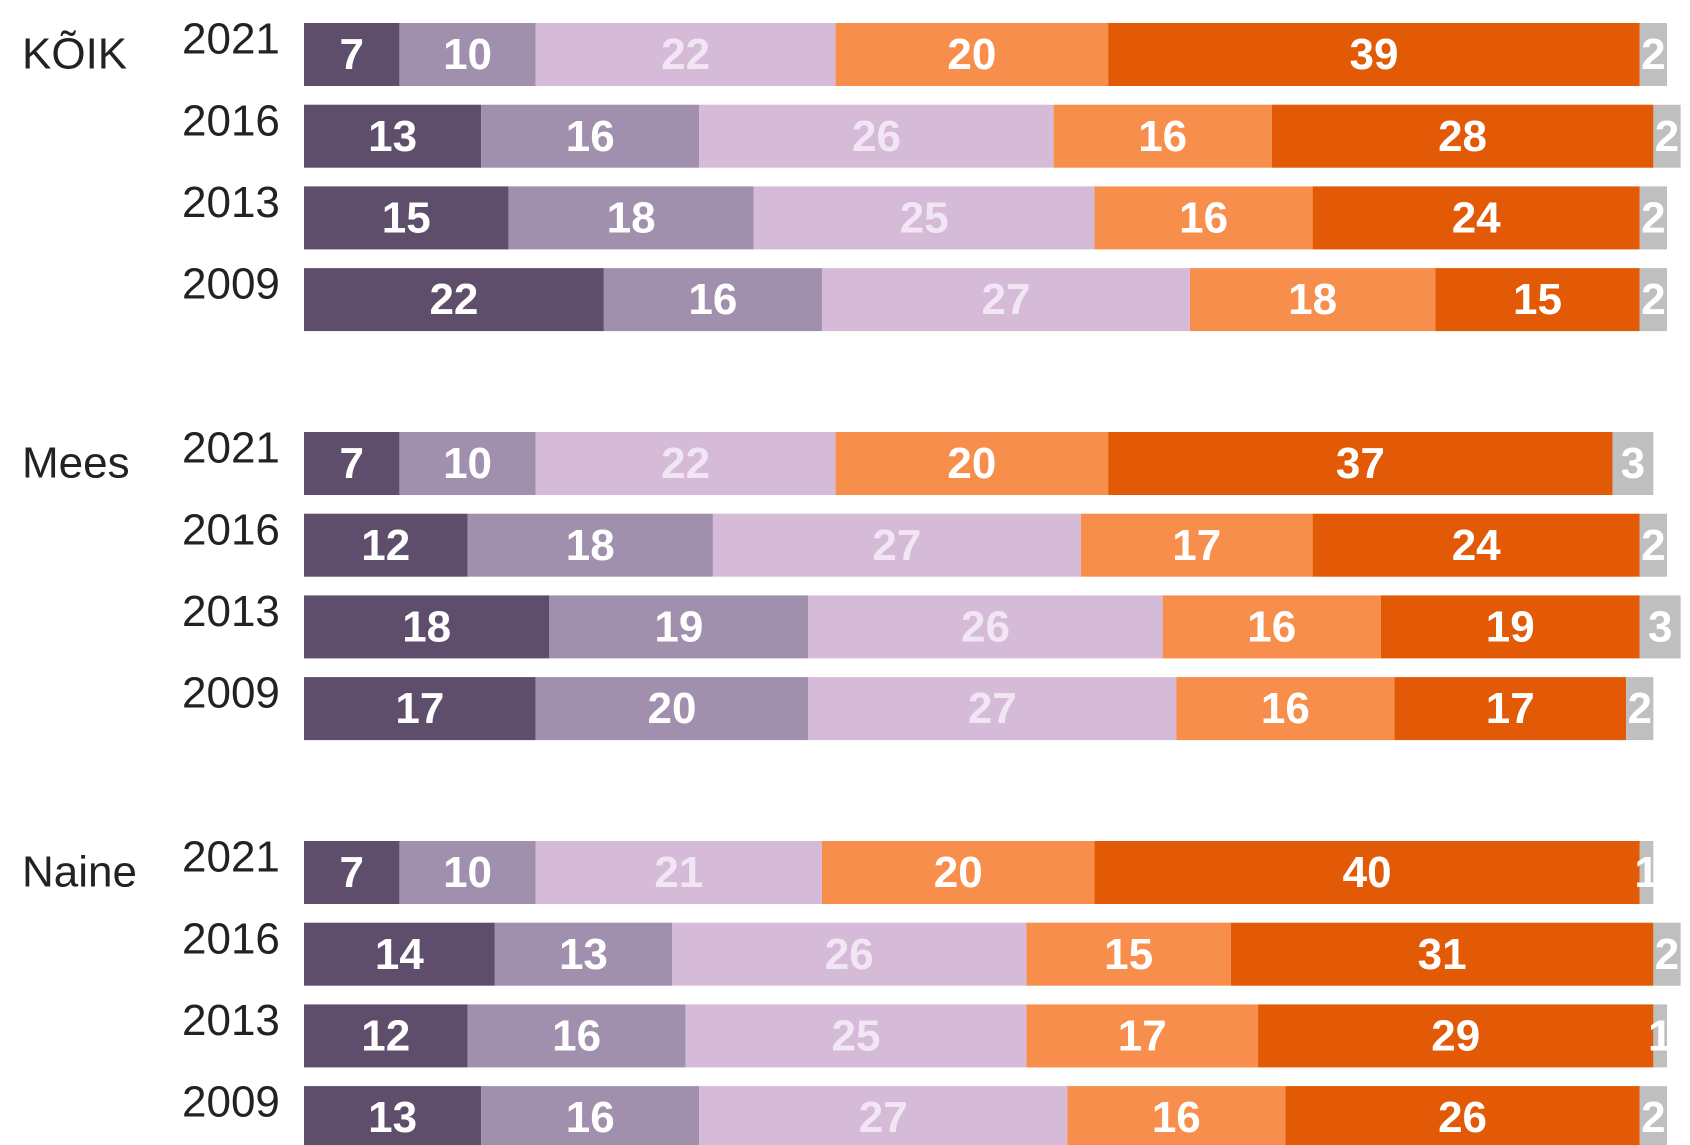 Image resolution: width=1690 pixels, height=1145 pixels. Describe the element at coordinates (399, 954) in the screenshot. I see `bar-value-label: 14` at that location.